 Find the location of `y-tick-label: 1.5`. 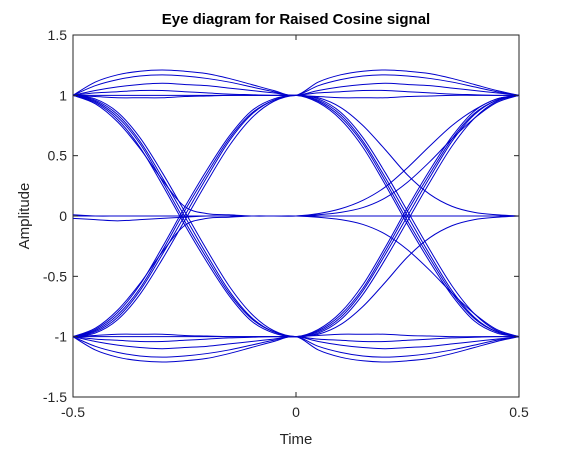

y-tick-label: 1.5 is located at coordinates (58, 35).